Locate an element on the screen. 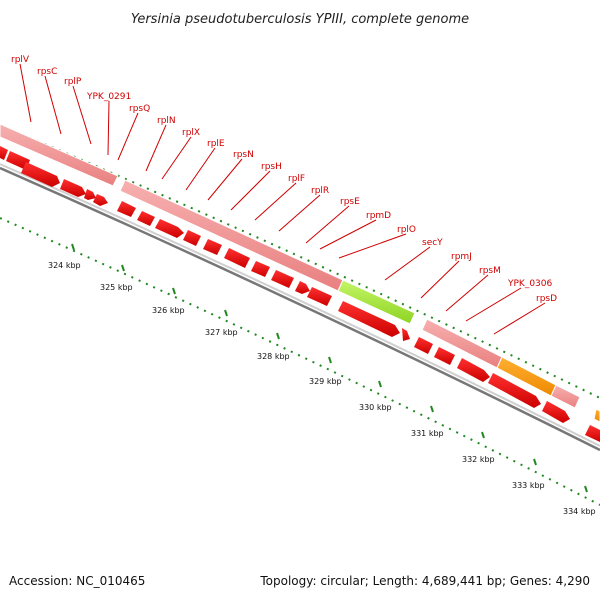  kbp-label-331: 331 kbp is located at coordinates (427, 433).